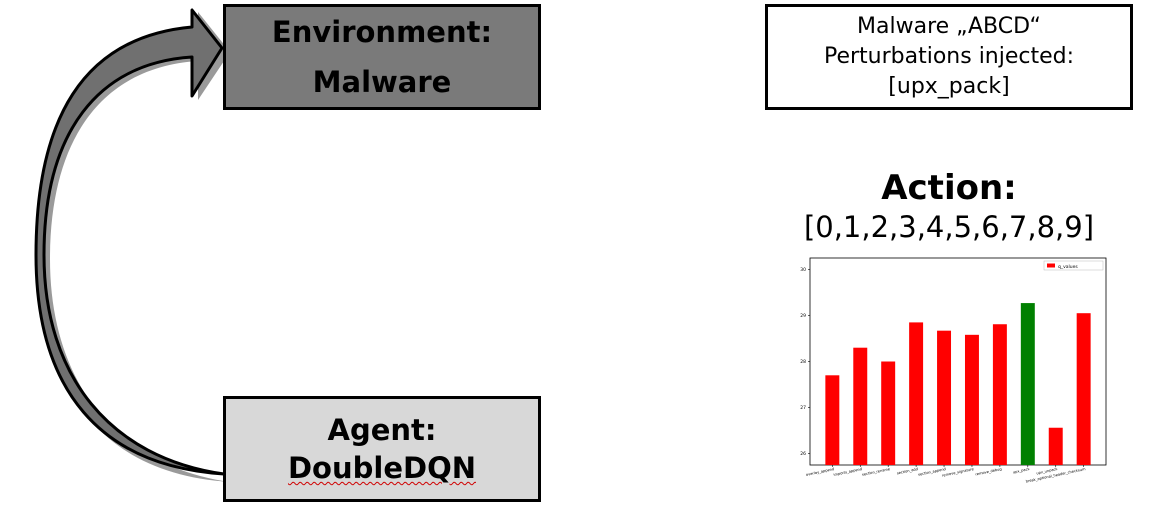 The height and width of the screenshot is (520, 1150). Describe the element at coordinates (860, 406) in the screenshot. I see `bar-imports-append` at that location.